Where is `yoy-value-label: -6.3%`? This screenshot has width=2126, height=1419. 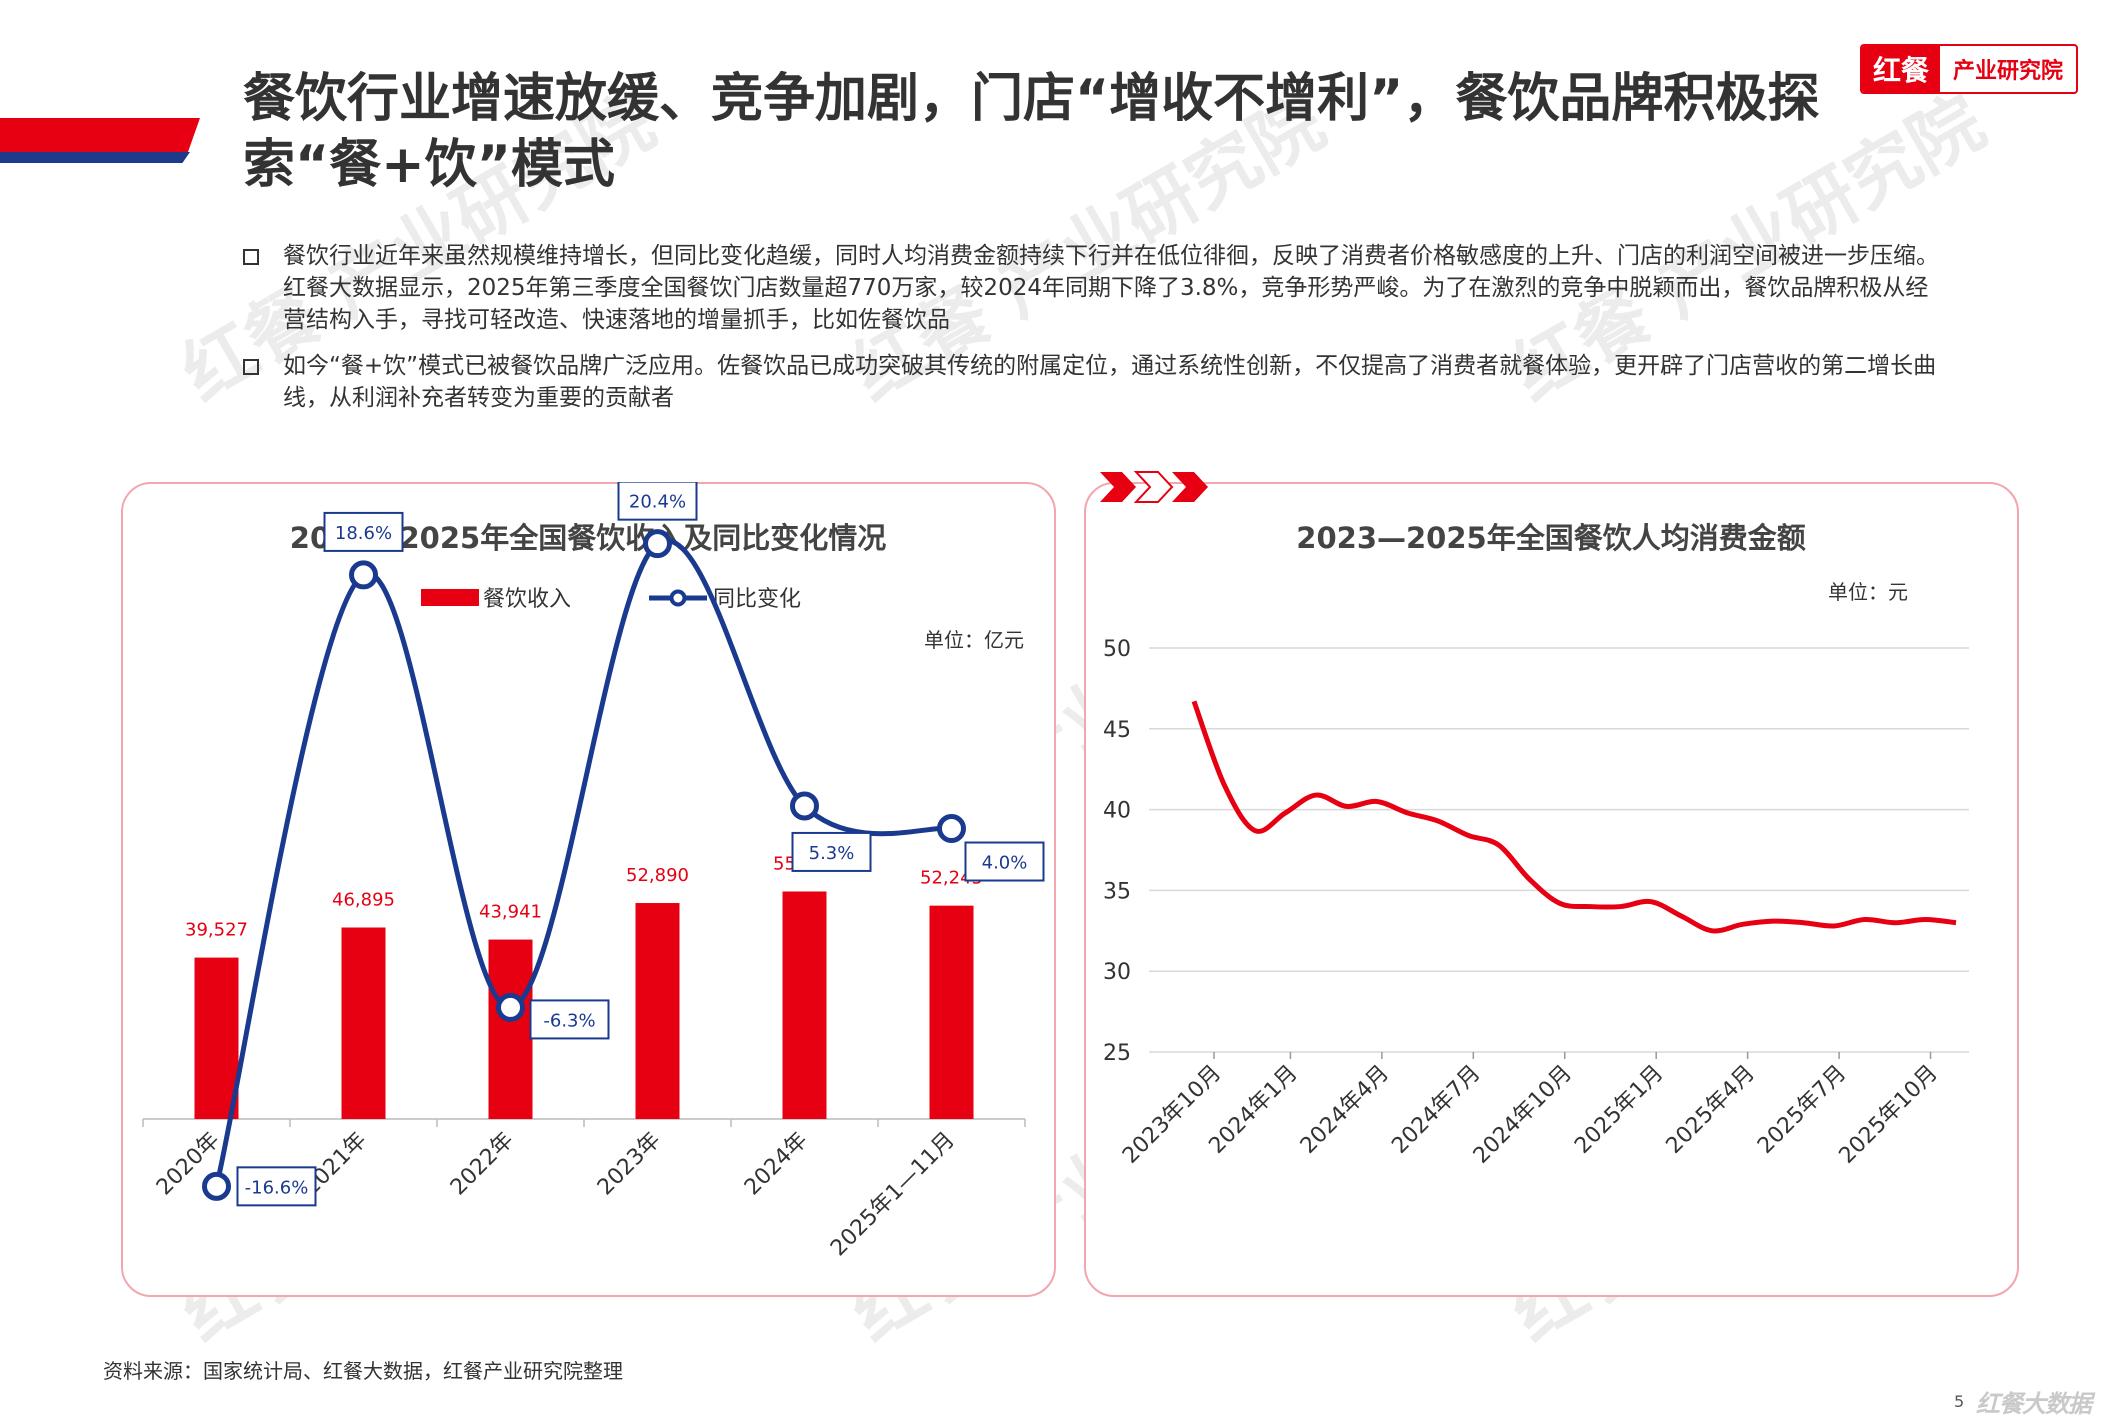
yoy-value-label: -6.3% is located at coordinates (569, 1020).